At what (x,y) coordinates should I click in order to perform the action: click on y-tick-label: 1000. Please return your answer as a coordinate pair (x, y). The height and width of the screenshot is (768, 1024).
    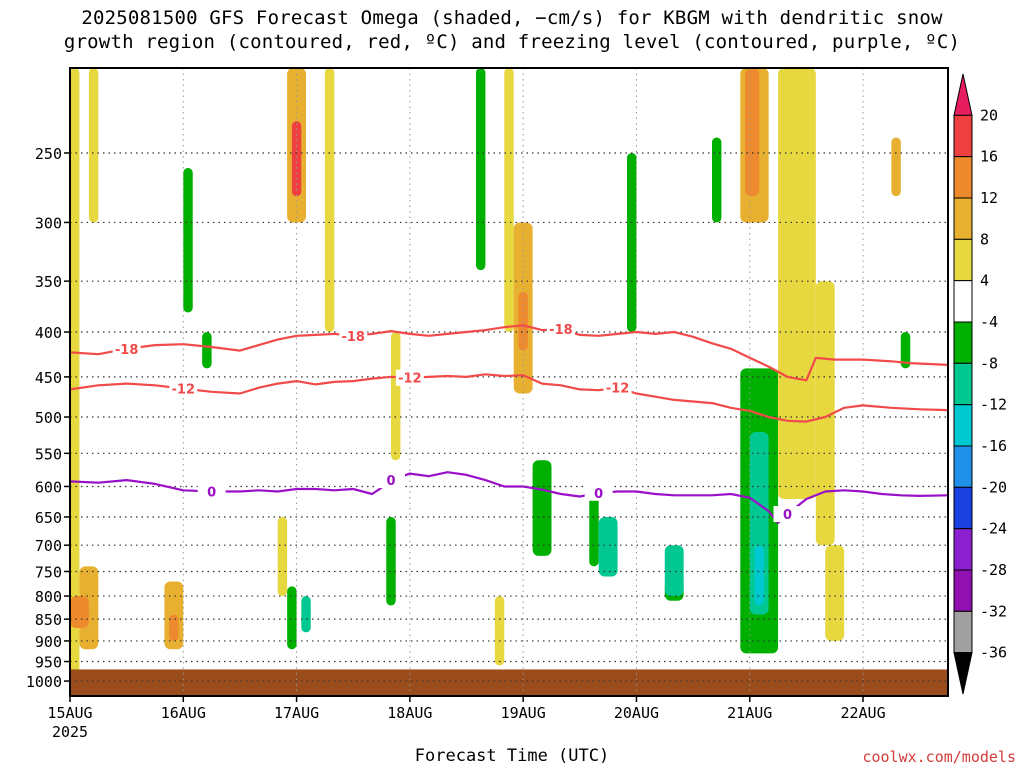
    Looking at the image, I should click on (44, 682).